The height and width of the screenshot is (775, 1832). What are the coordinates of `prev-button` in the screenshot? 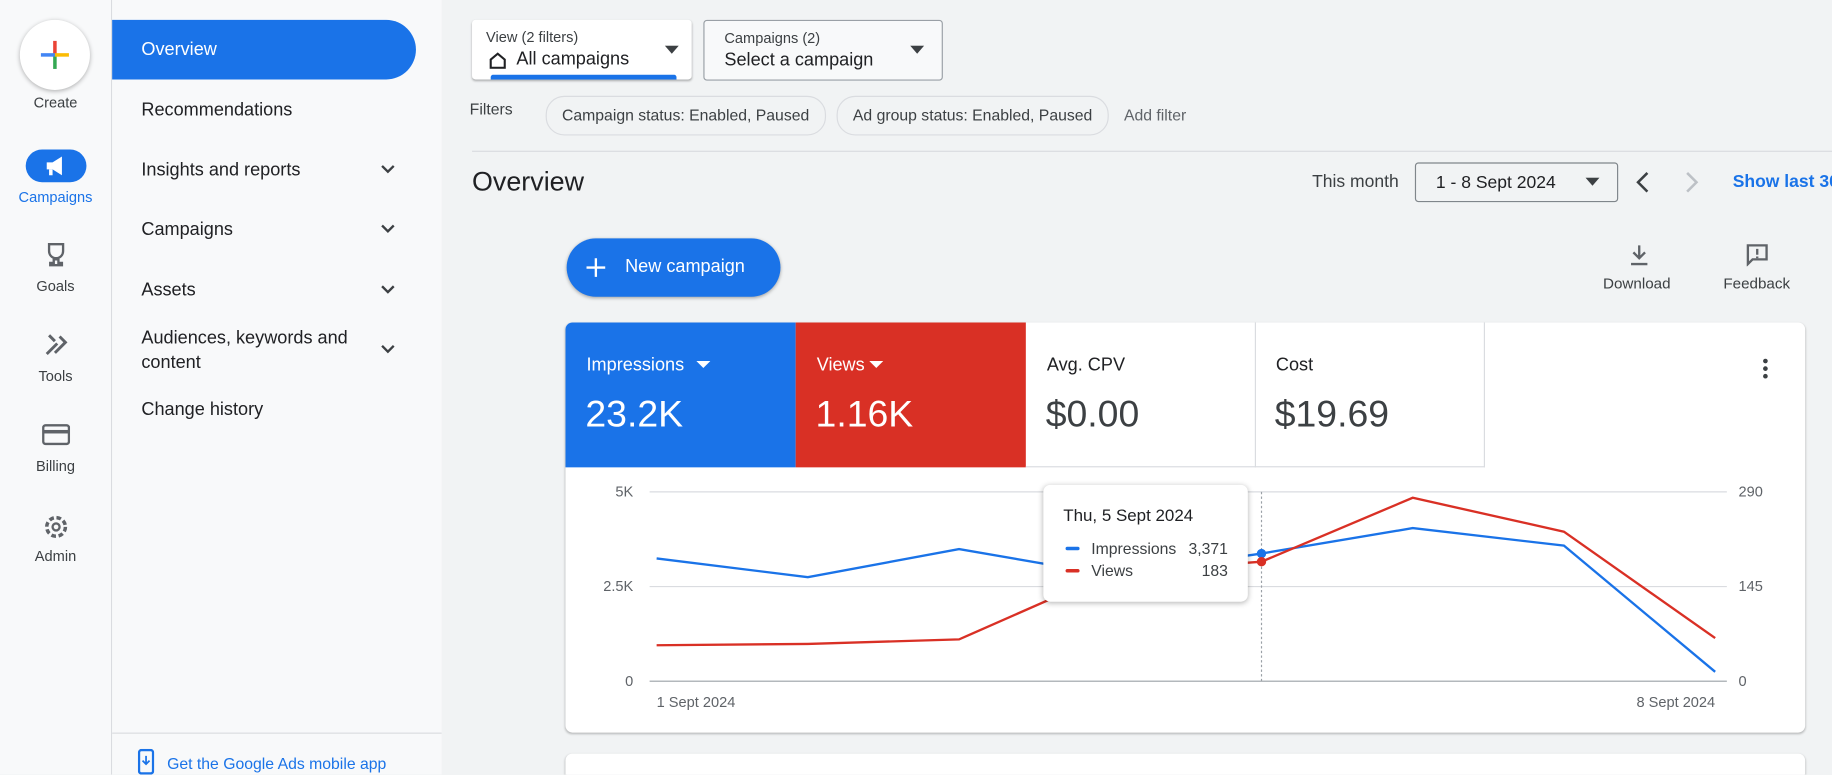 It's located at (1642, 182).